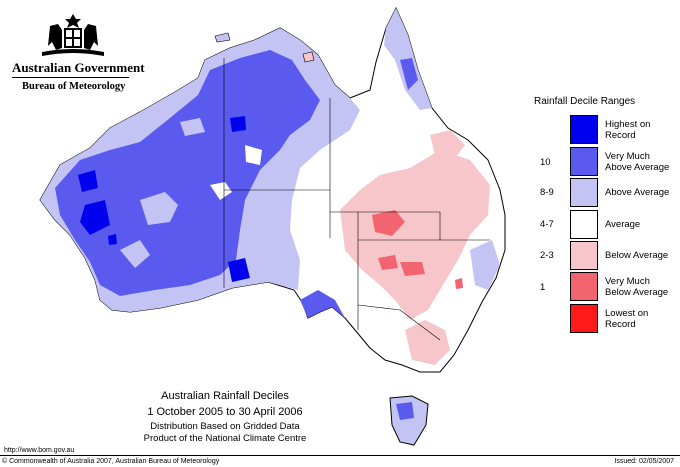  I want to click on map-product: Product of the National Climate Centre, so click(225, 438).